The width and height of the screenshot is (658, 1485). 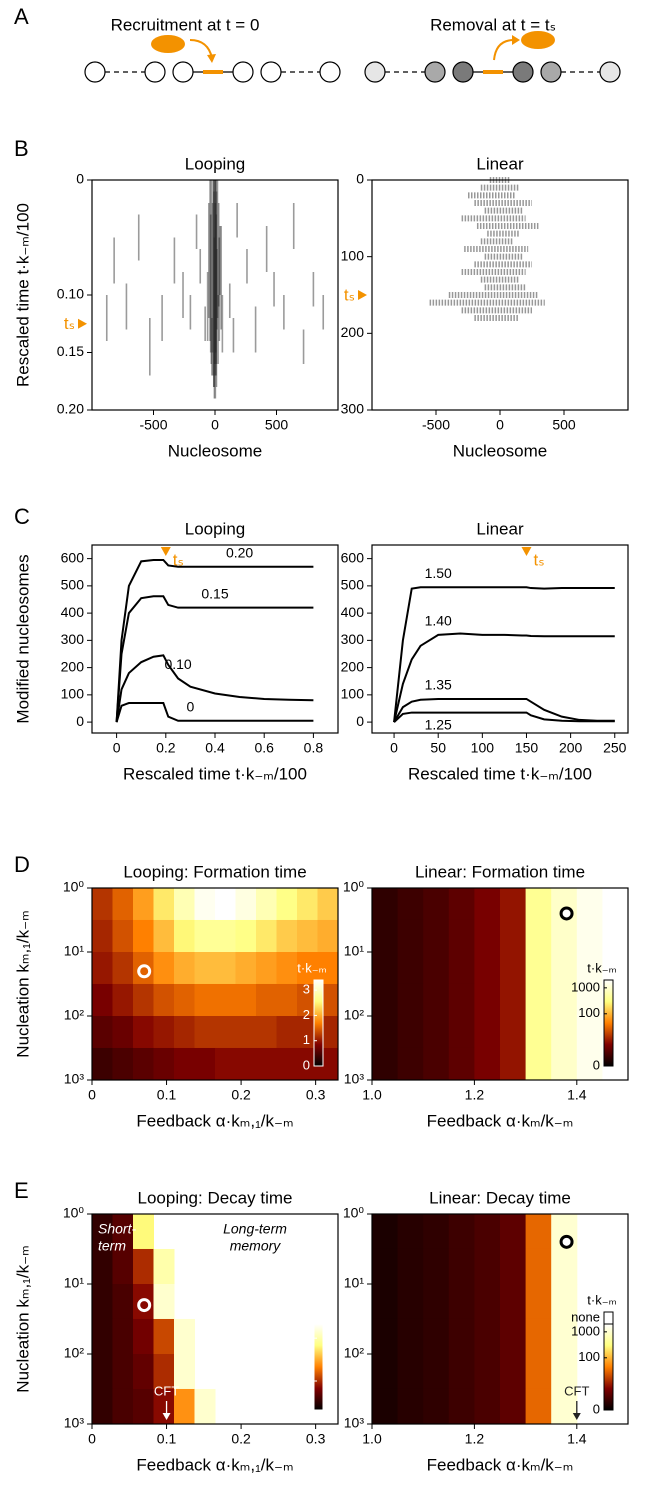 I want to click on y-tick-label: 10¹, so click(x=354, y=1283).